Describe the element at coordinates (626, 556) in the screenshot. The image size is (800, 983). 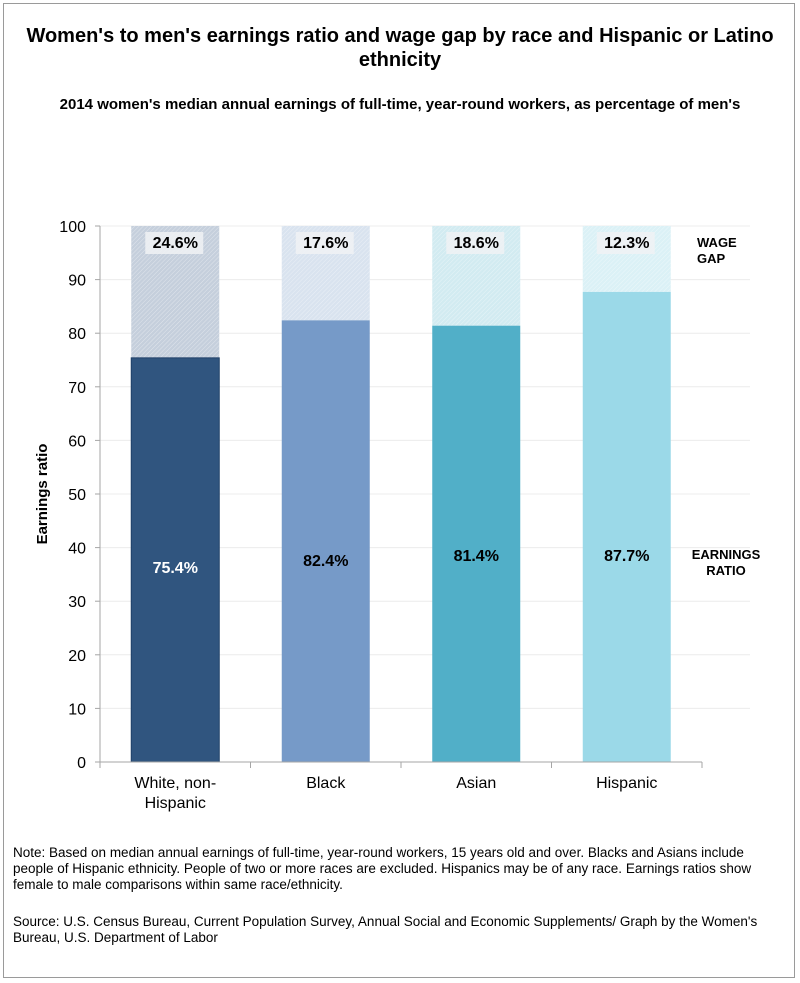
I see `earnings-ratio-label: 87.7%` at that location.